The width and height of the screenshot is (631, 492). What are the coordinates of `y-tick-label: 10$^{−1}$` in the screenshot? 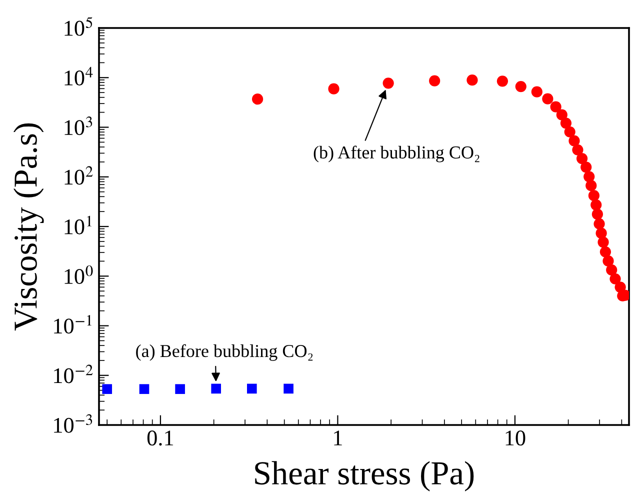 It's located at (73, 324).